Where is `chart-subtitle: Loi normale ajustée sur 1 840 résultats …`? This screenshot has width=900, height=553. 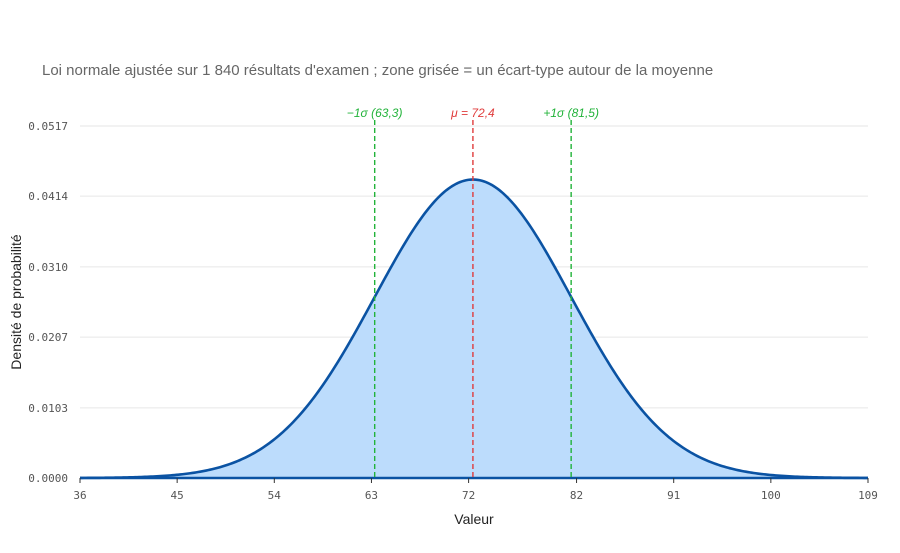
chart-subtitle: Loi normale ajustée sur 1 840 résultats … is located at coordinates (377, 70).